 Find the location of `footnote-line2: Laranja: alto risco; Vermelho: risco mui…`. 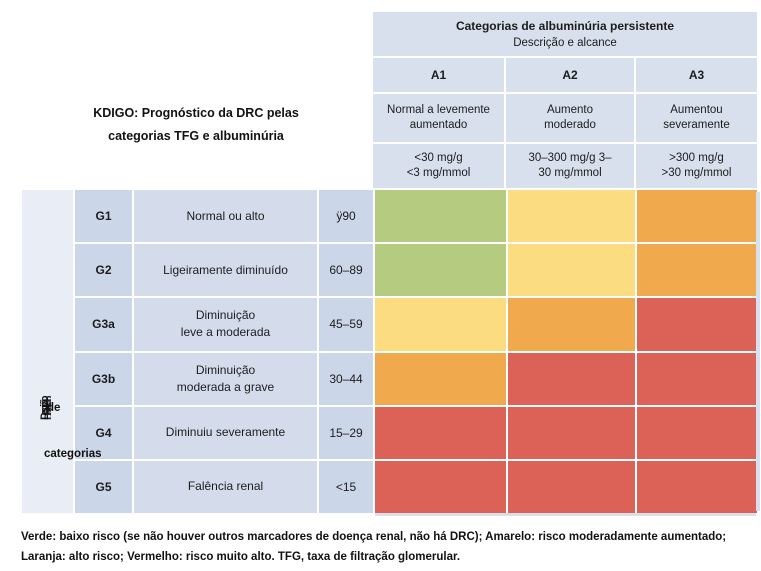

footnote-line2: Laranja: alto risco; Vermelho: risco mui… is located at coordinates (241, 557).